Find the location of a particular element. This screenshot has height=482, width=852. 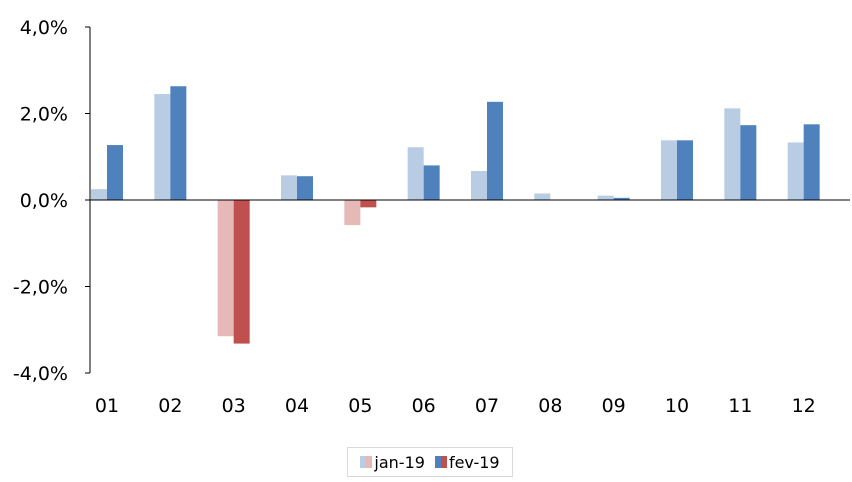

y-tick-label: -4,0% is located at coordinates (40, 374).